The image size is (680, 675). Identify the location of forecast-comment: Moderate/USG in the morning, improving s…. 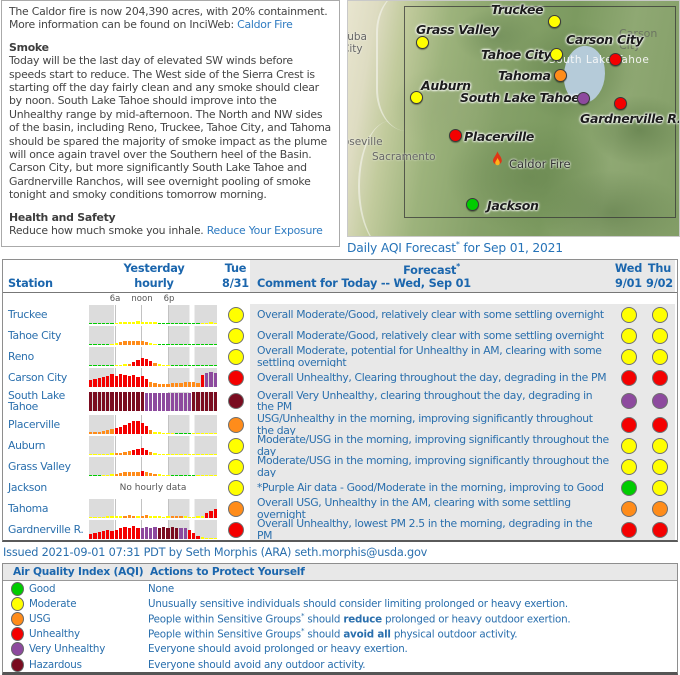
(431, 466).